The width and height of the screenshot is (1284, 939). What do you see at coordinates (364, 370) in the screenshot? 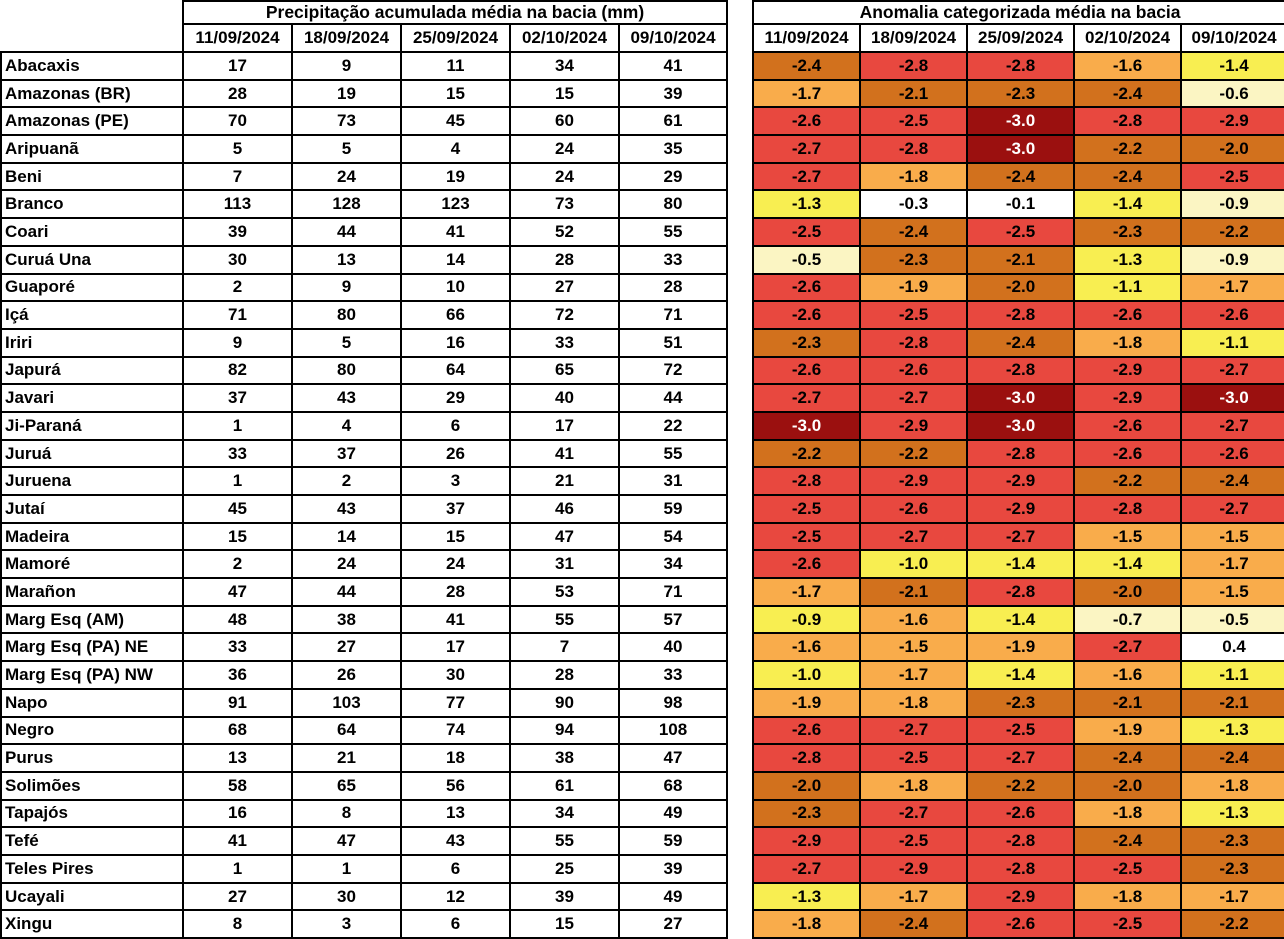
I see `precipitation-row: Japurá 82 80 64 65 72` at bounding box center [364, 370].